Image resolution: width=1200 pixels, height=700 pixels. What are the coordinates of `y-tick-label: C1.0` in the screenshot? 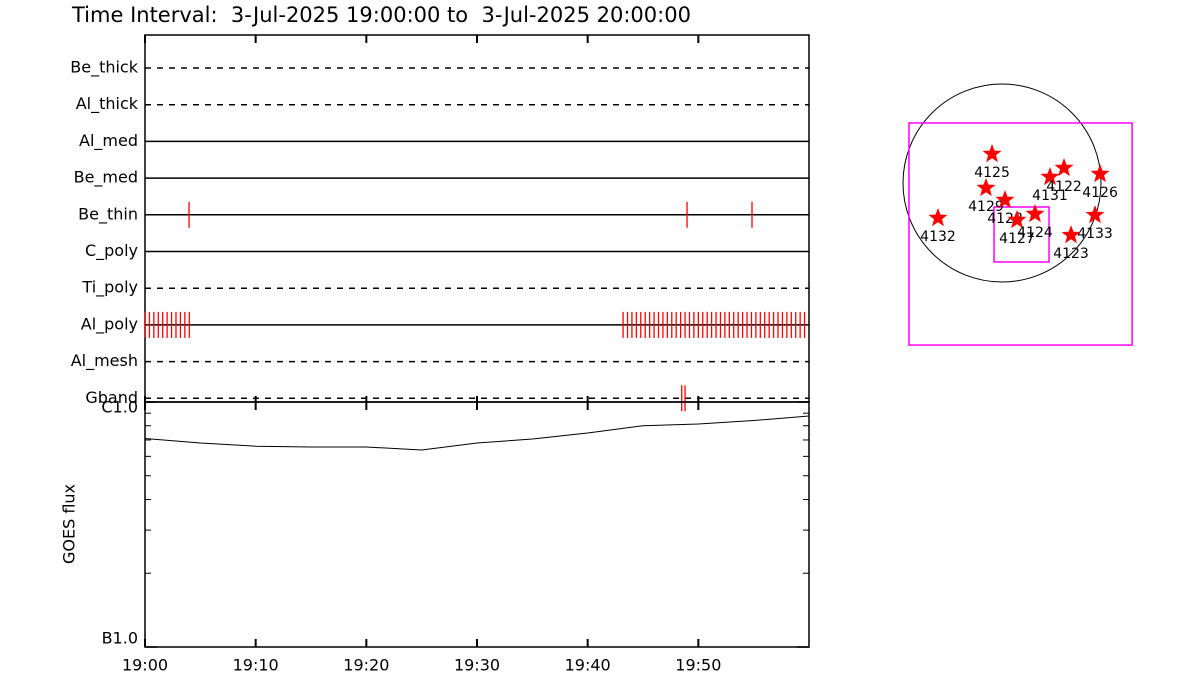 It's located at (119, 407).